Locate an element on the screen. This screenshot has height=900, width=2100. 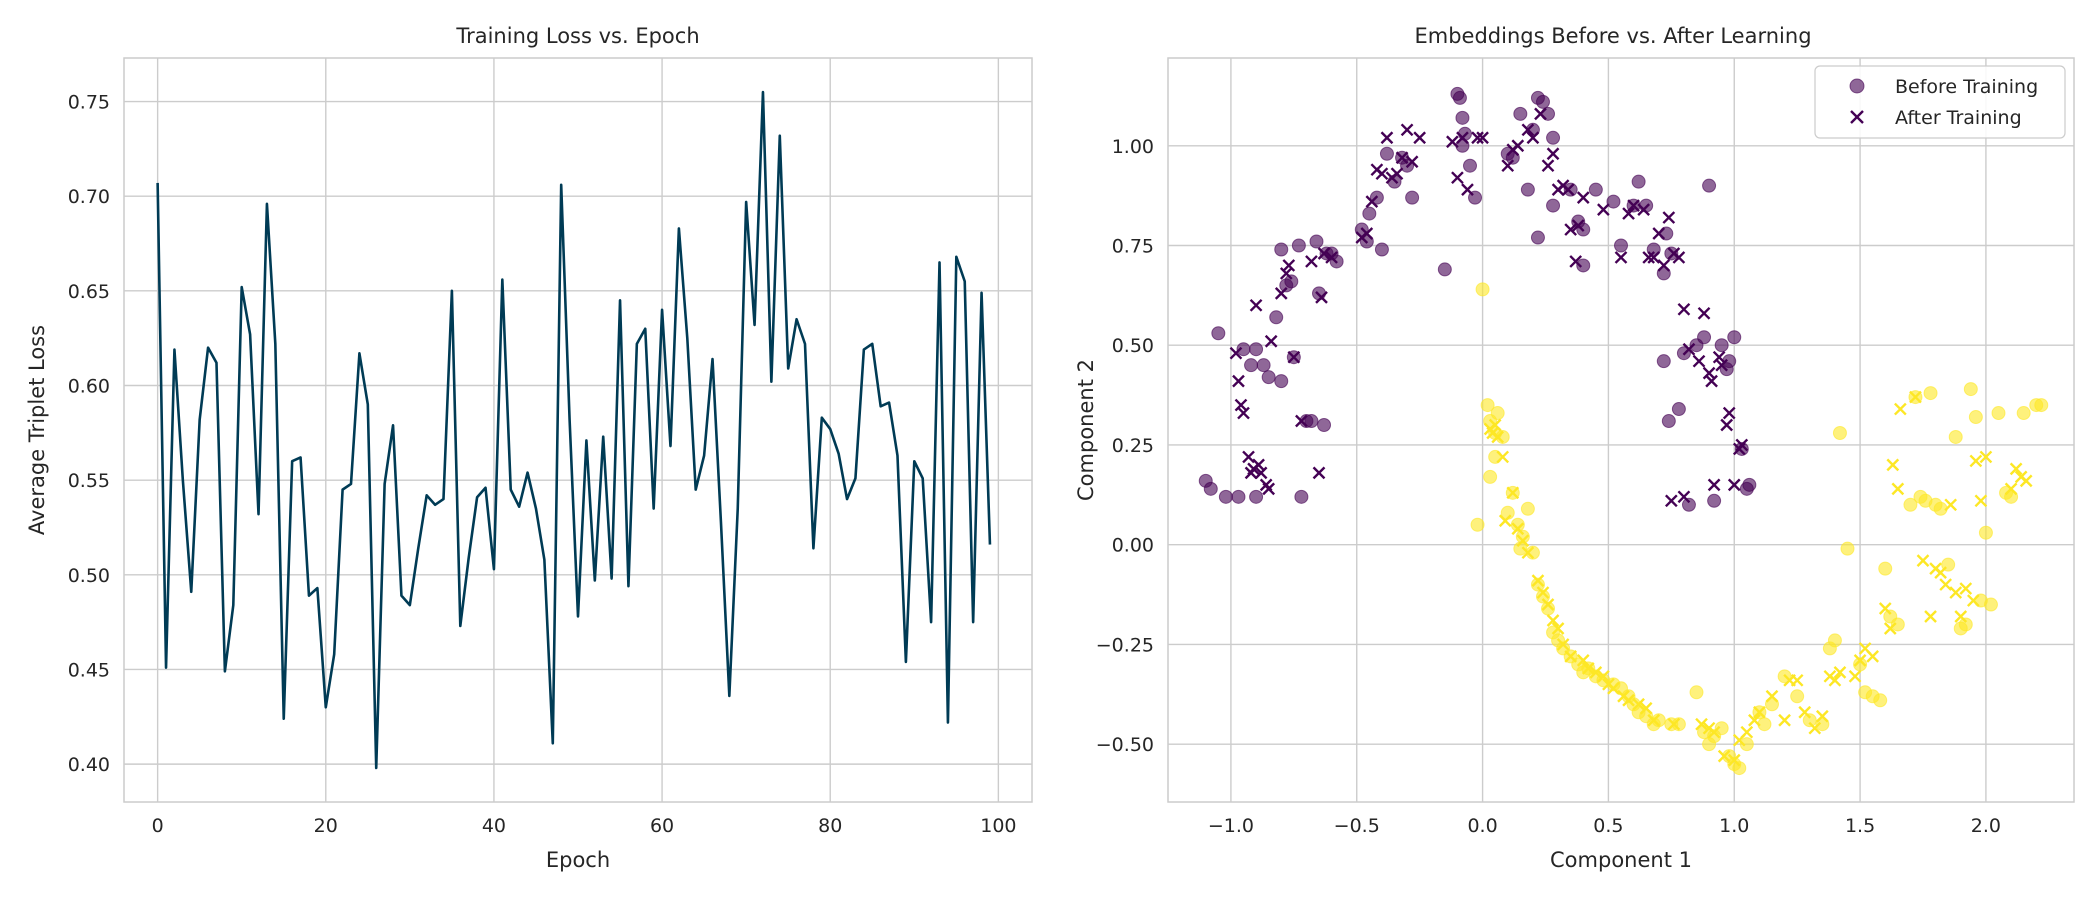
y-tick-label: 0.50 is located at coordinates (89, 576).